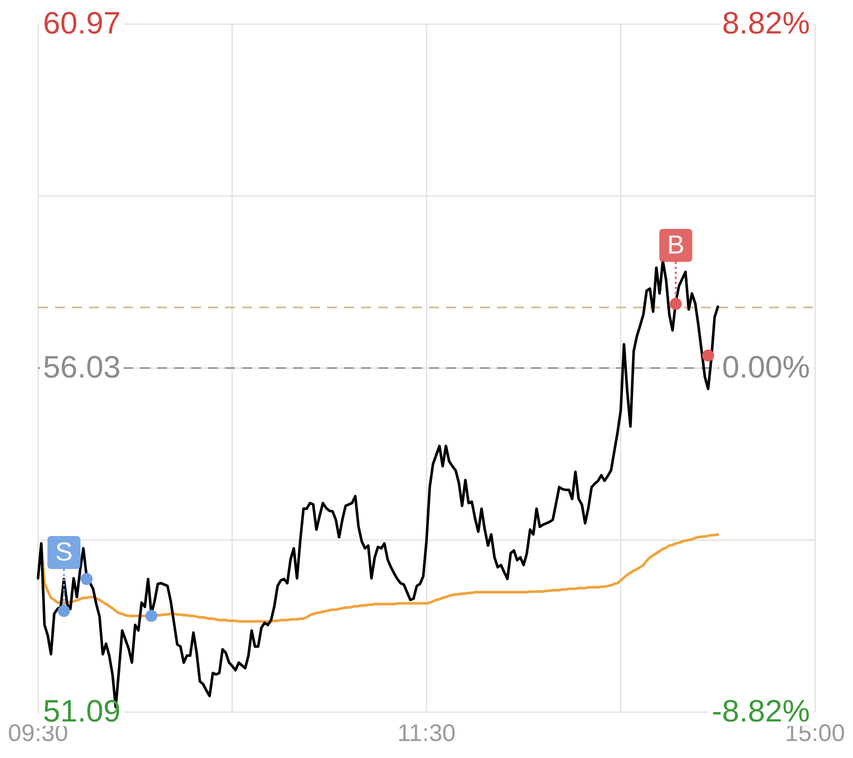 This screenshot has width=853, height=758. I want to click on x-tick-label: 11:30, so click(426, 734).